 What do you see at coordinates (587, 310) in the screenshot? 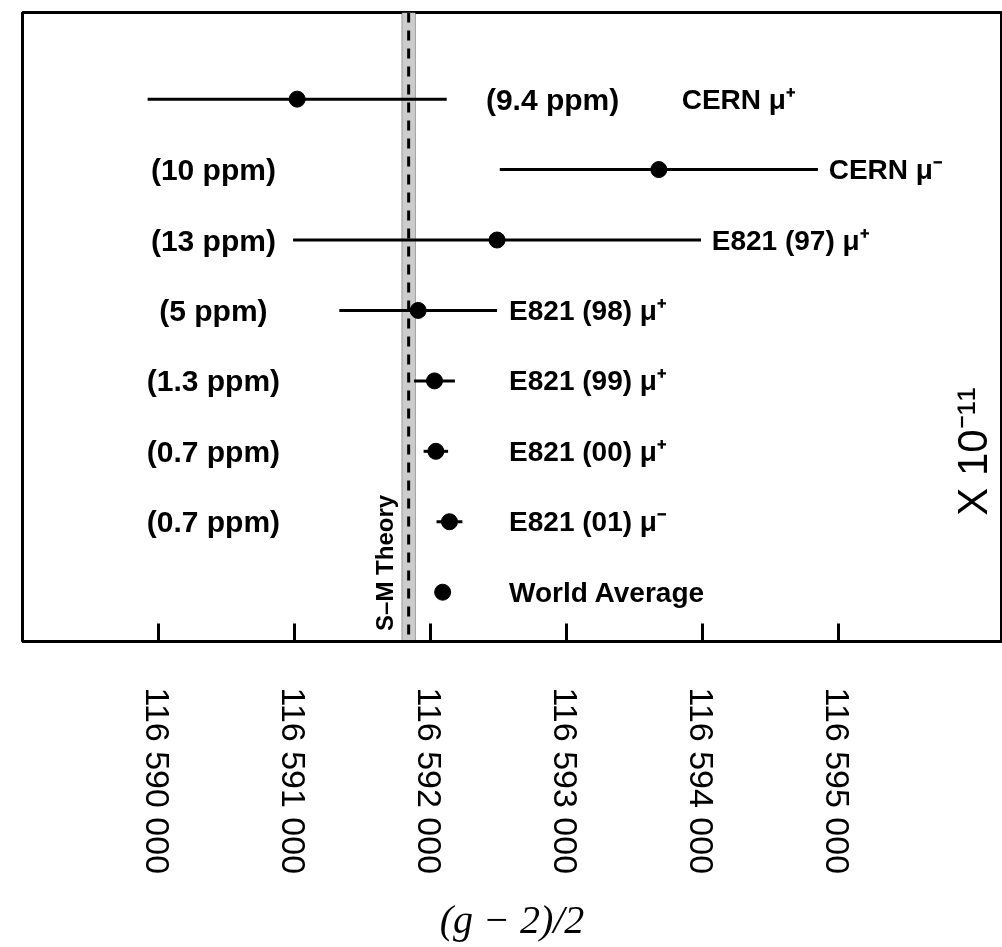
I see `y-tick-label: E821 (98) μ⁺` at bounding box center [587, 310].